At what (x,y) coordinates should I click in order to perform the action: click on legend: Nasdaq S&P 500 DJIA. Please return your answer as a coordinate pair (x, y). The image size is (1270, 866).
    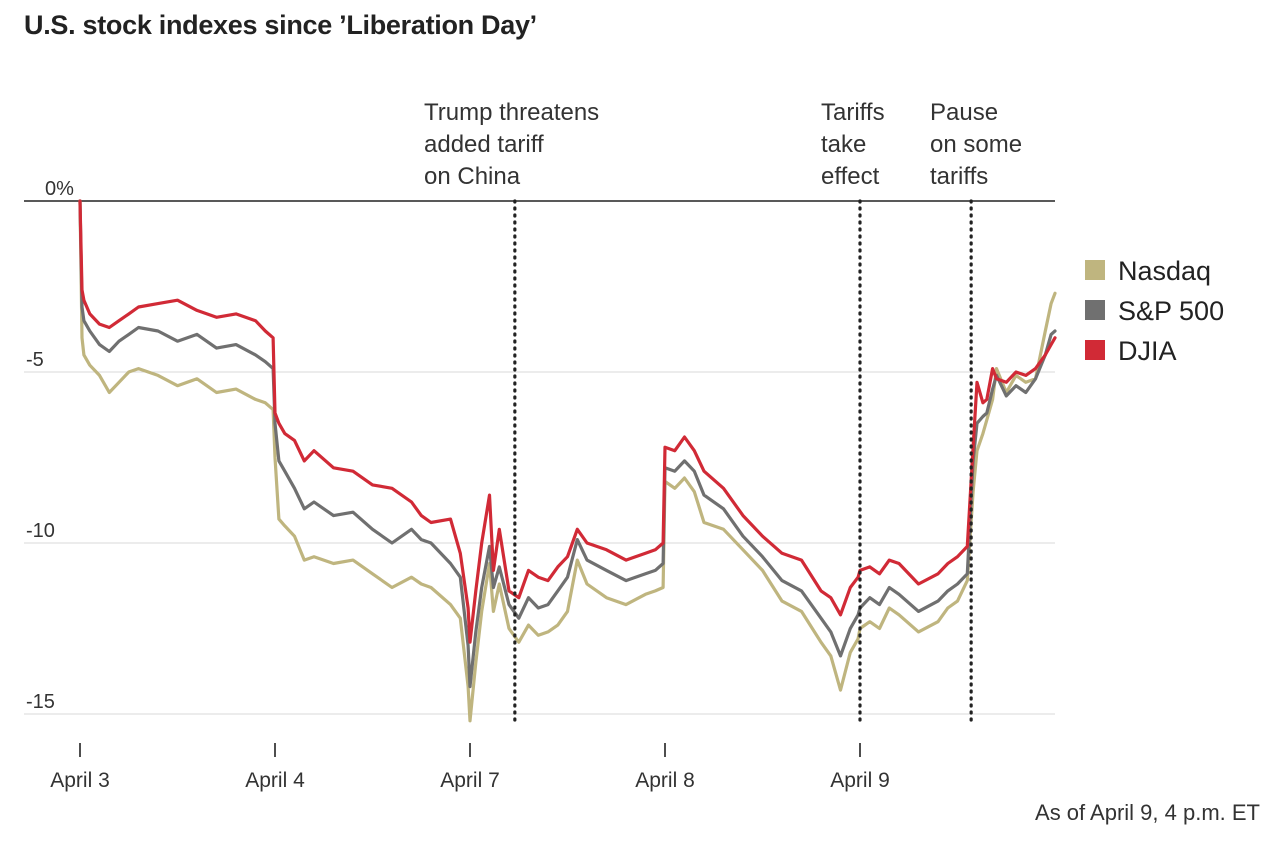
    Looking at the image, I should click on (1154, 311).